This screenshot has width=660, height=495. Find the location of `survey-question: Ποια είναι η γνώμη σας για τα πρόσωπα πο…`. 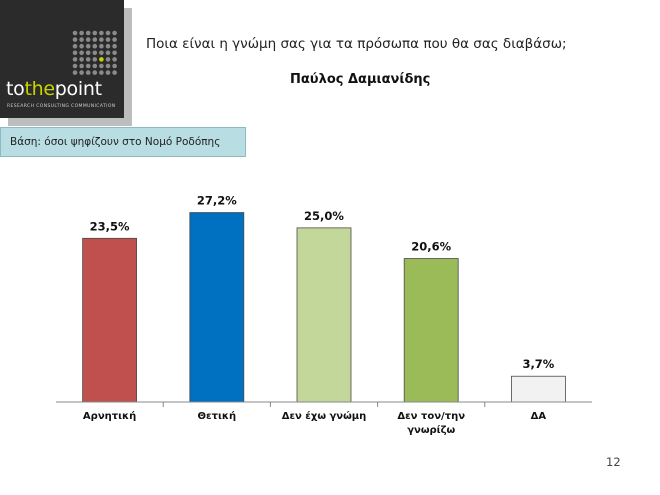

survey-question: Ποια είναι η γνώμη σας για τα πρόσωπα πο… is located at coordinates (356, 44).